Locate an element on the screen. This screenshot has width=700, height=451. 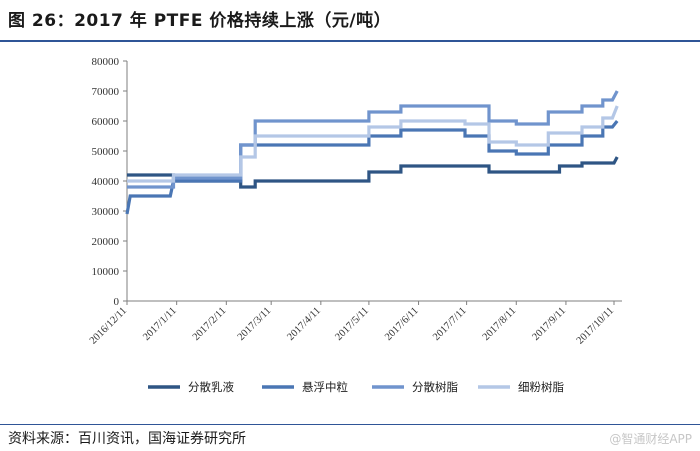
y-tick-label: 10000 is located at coordinates (106, 272).